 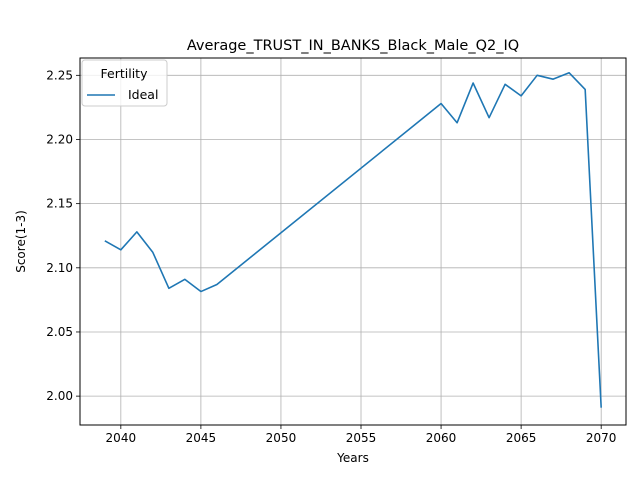 What do you see at coordinates (353, 46) in the screenshot?
I see `chart-title: Average_TRUST_IN_BANKS_Black_Male_Q2_IQ` at bounding box center [353, 46].